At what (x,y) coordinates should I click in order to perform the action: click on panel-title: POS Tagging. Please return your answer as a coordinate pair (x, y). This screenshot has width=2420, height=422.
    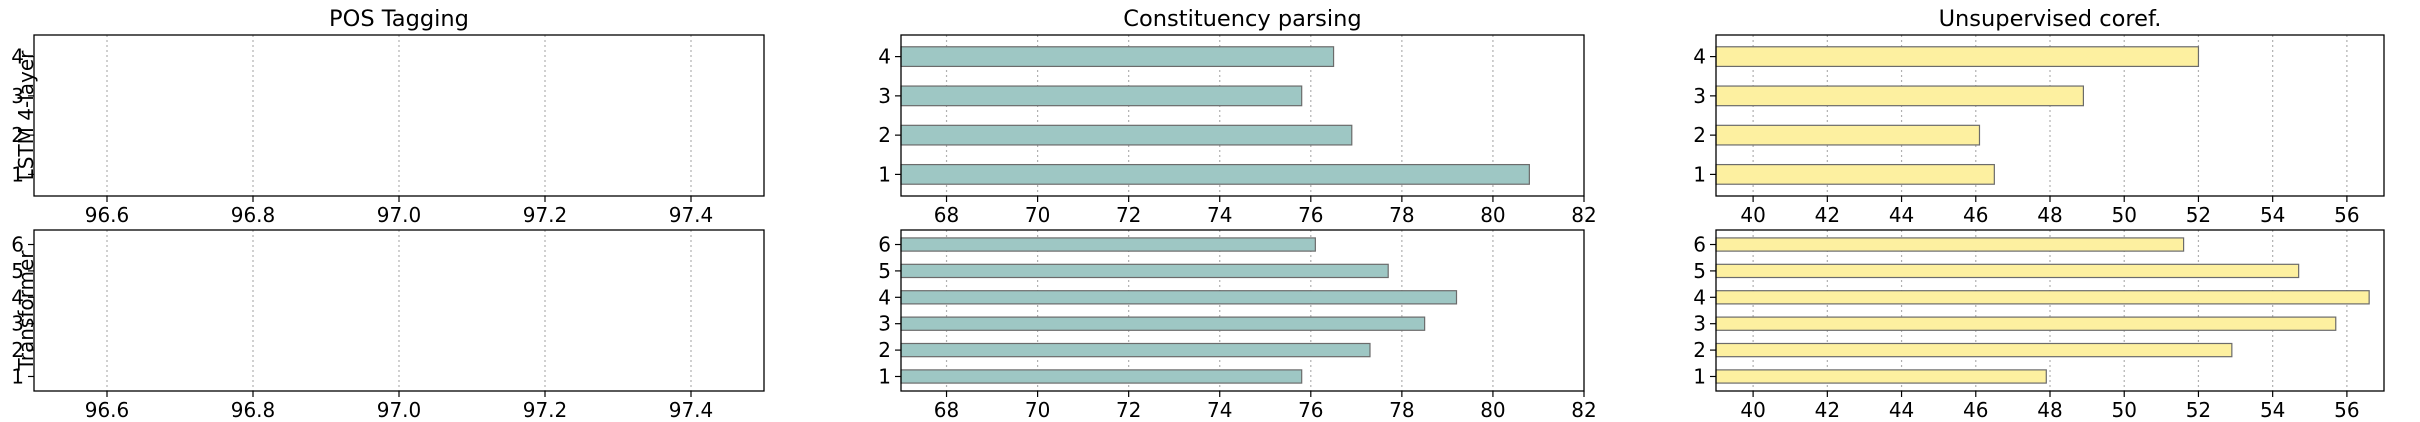
    Looking at the image, I should click on (399, 19).